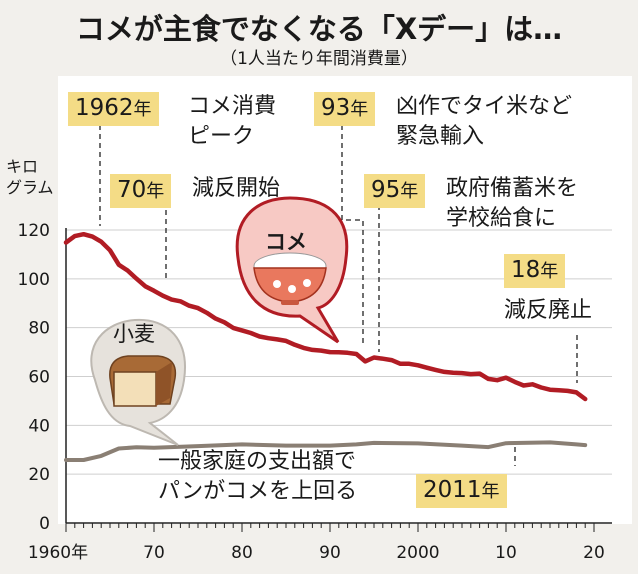 This screenshot has width=638, height=574. What do you see at coordinates (242, 553) in the screenshot?
I see `x-tick-label: 80` at bounding box center [242, 553].